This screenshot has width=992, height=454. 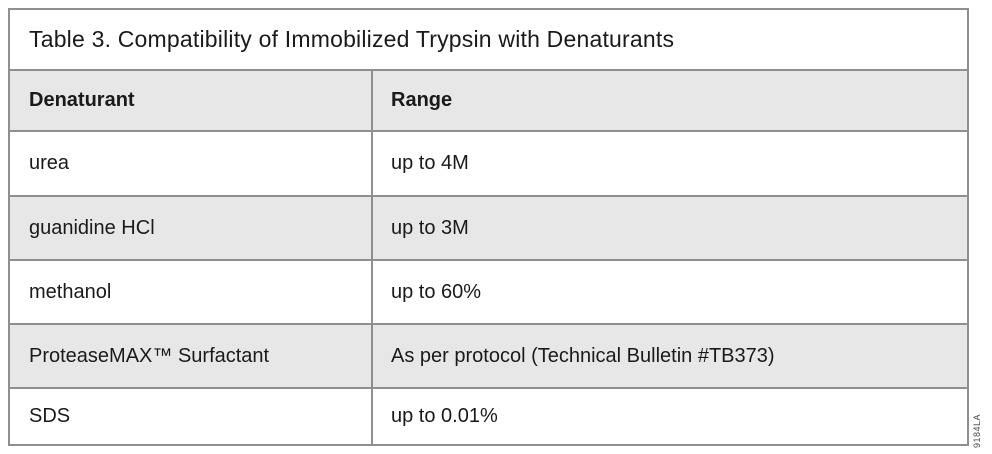 I want to click on cell-denaturant: ProteaseMAX™ Surfactant, so click(x=191, y=356).